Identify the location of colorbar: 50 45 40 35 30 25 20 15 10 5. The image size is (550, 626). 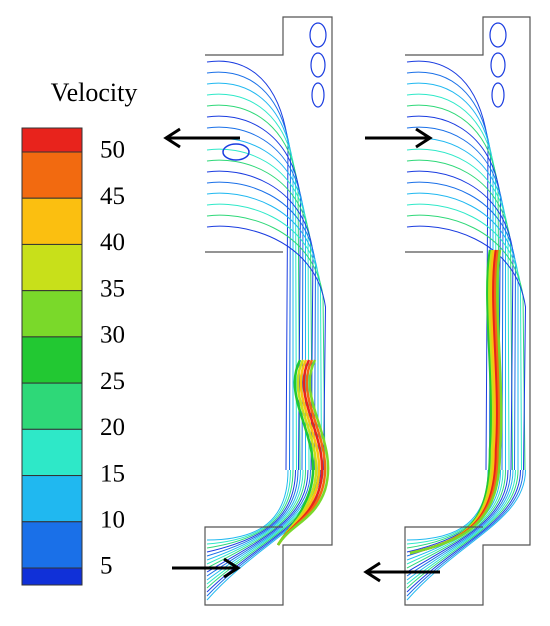
(73, 356).